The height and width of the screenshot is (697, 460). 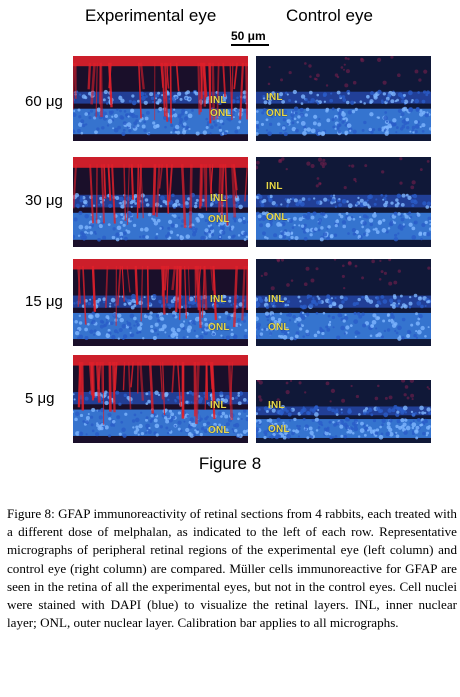 I want to click on micrograph-control-30: INL ONL, so click(x=343, y=202).